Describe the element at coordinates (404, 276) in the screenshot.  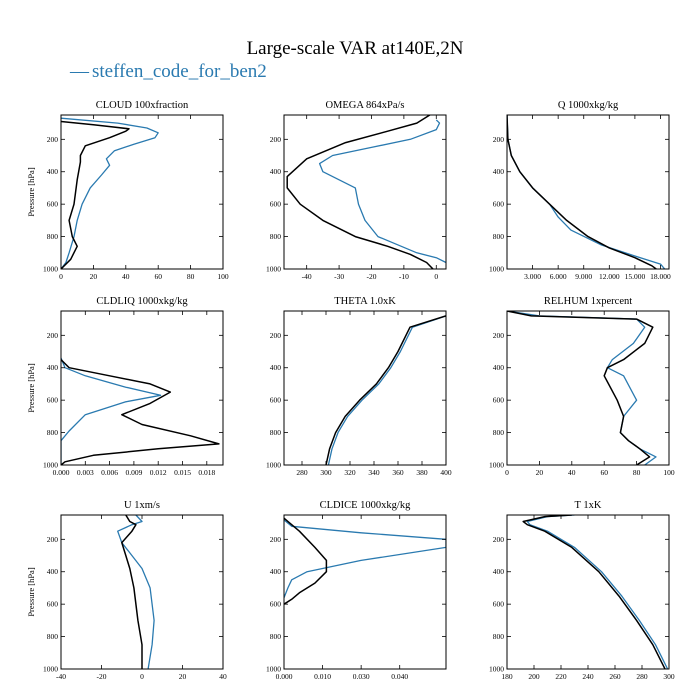
I see `x-tick-label: -10` at that location.